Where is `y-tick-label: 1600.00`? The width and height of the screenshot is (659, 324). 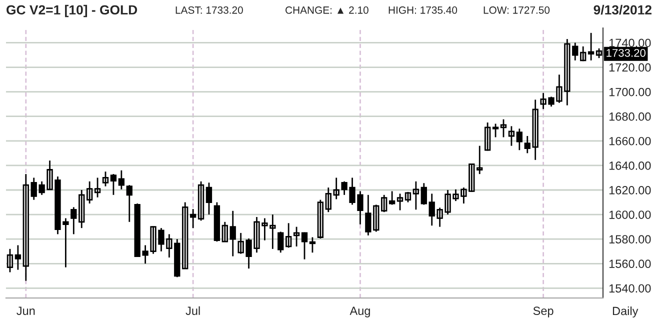 y-tick-label: 1600.00 is located at coordinates (630, 214).